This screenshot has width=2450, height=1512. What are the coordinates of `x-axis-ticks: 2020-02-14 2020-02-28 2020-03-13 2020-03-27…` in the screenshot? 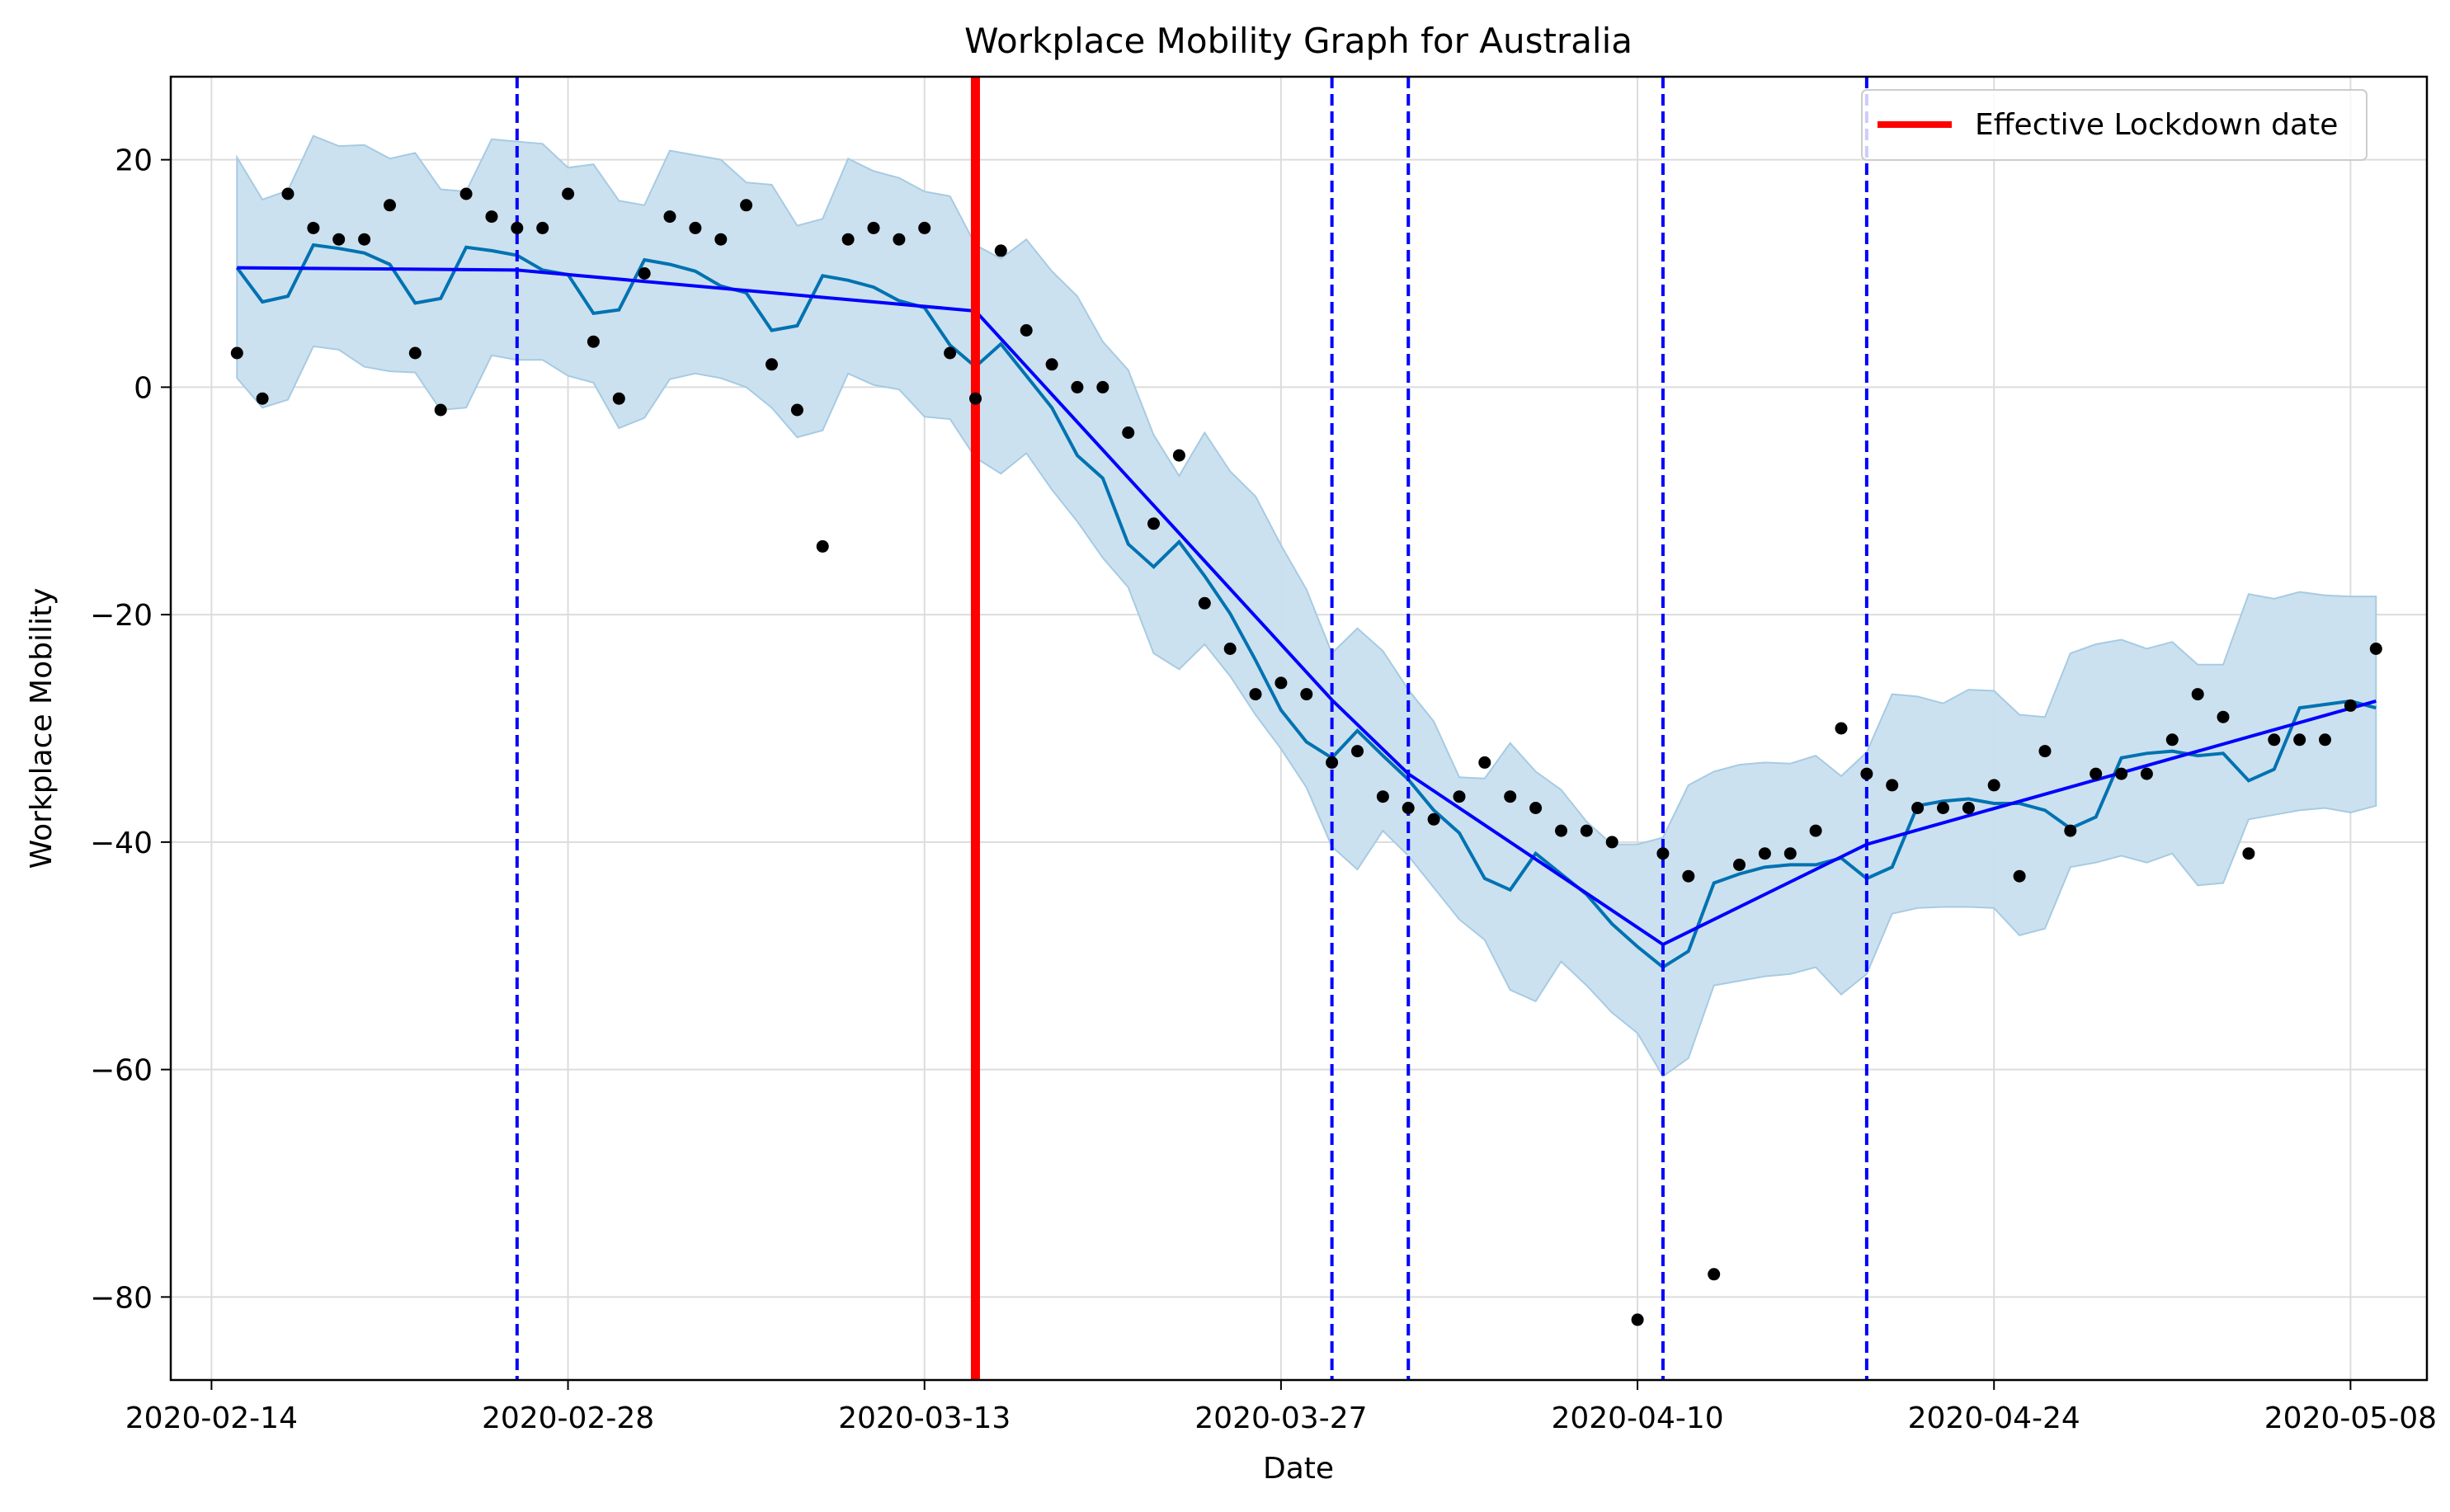 It's located at (1281, 1407).